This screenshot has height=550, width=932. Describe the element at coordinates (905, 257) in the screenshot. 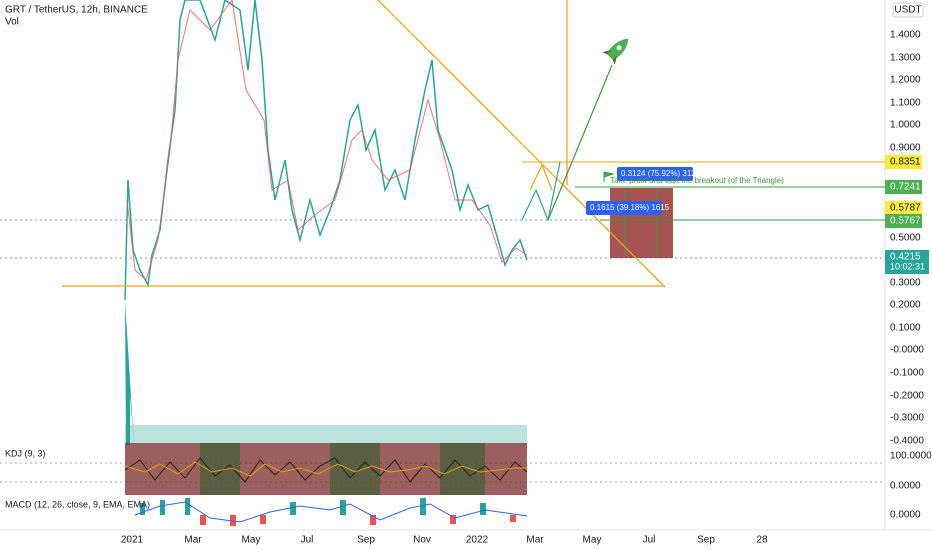

I see `last-price-label: 0.4215` at that location.